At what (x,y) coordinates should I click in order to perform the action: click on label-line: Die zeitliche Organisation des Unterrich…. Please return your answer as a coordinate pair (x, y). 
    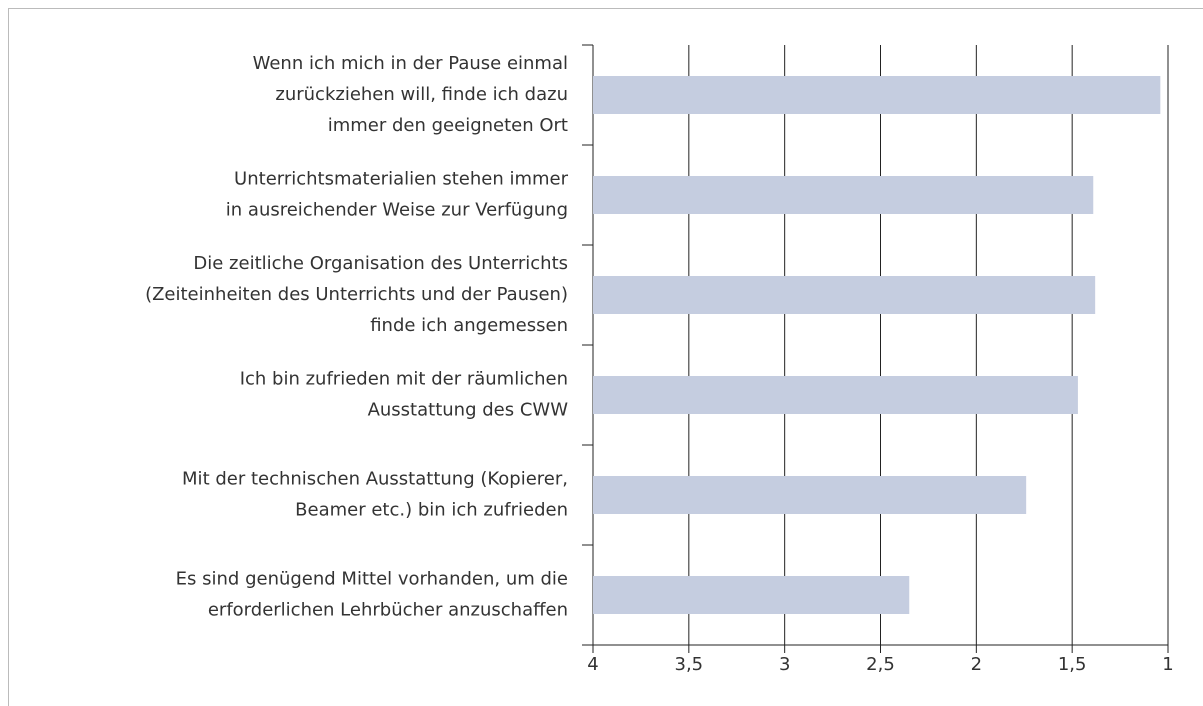
    Looking at the image, I should click on (380, 263).